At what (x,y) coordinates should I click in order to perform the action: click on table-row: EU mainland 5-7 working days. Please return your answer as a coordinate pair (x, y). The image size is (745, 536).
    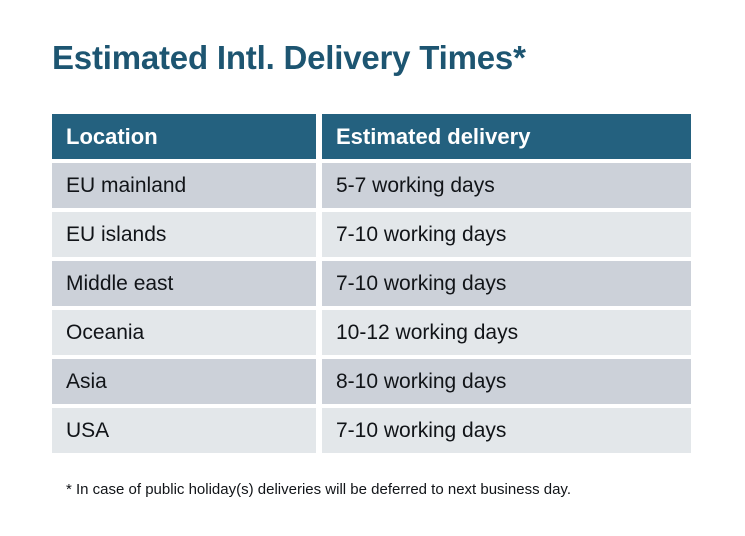
    Looking at the image, I should click on (371, 185).